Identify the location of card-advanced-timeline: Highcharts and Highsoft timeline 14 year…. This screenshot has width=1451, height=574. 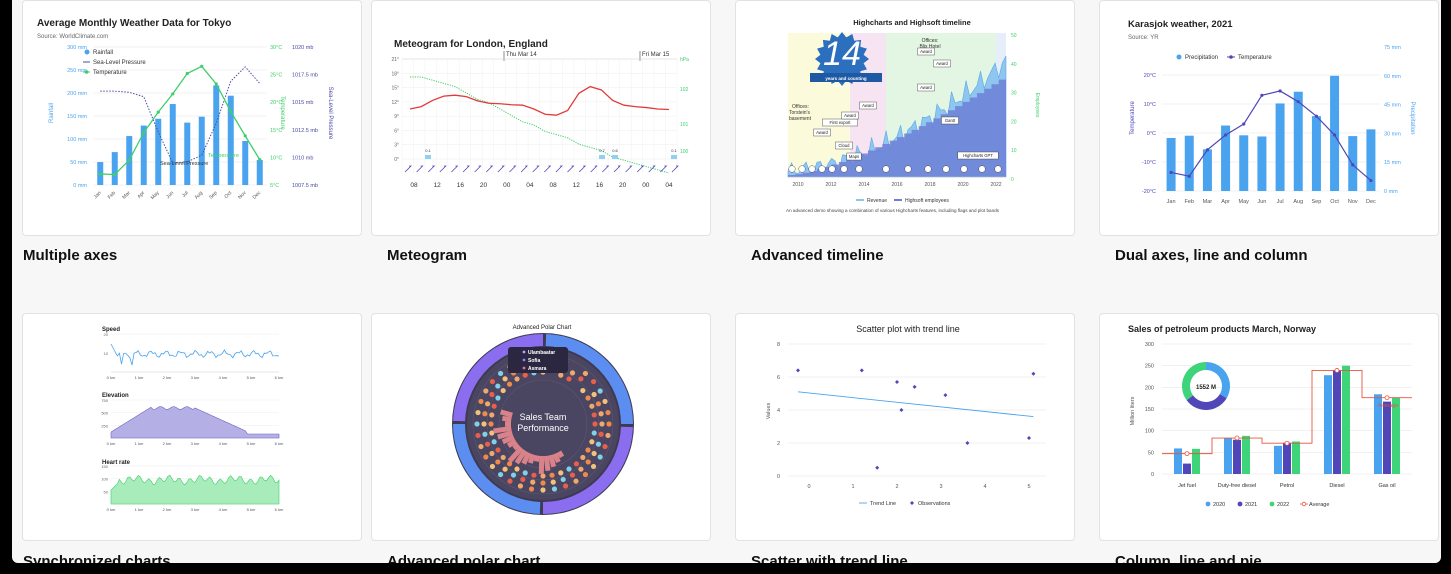
(905, 118).